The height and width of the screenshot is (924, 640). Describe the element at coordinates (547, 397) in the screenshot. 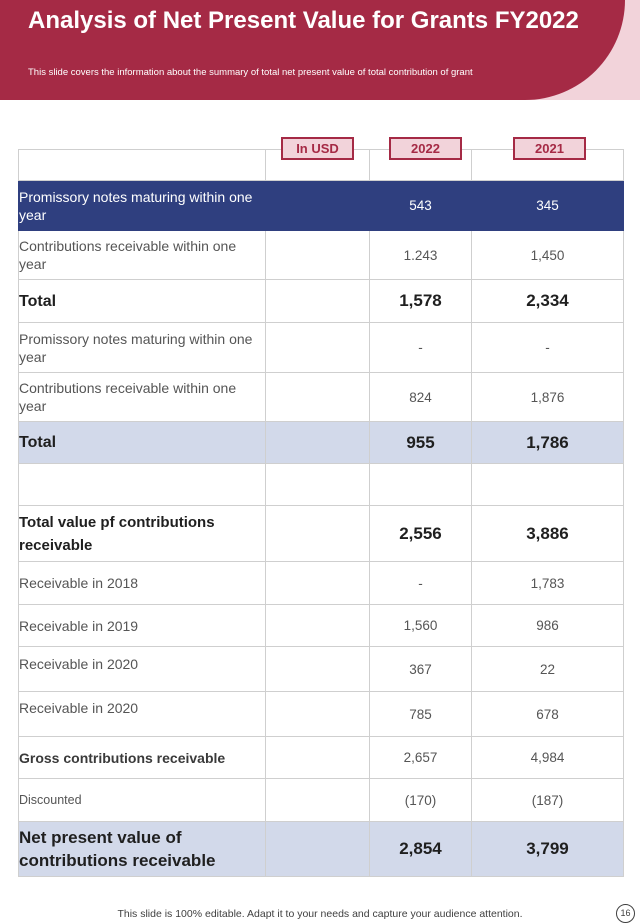

I see `value-2021: 1,876` at that location.